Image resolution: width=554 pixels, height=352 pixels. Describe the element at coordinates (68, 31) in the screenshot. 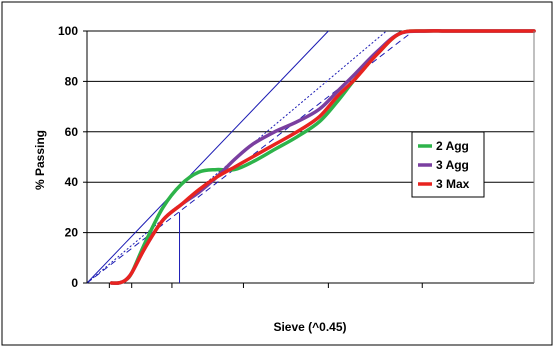

I see `y-tick-label: 100` at that location.